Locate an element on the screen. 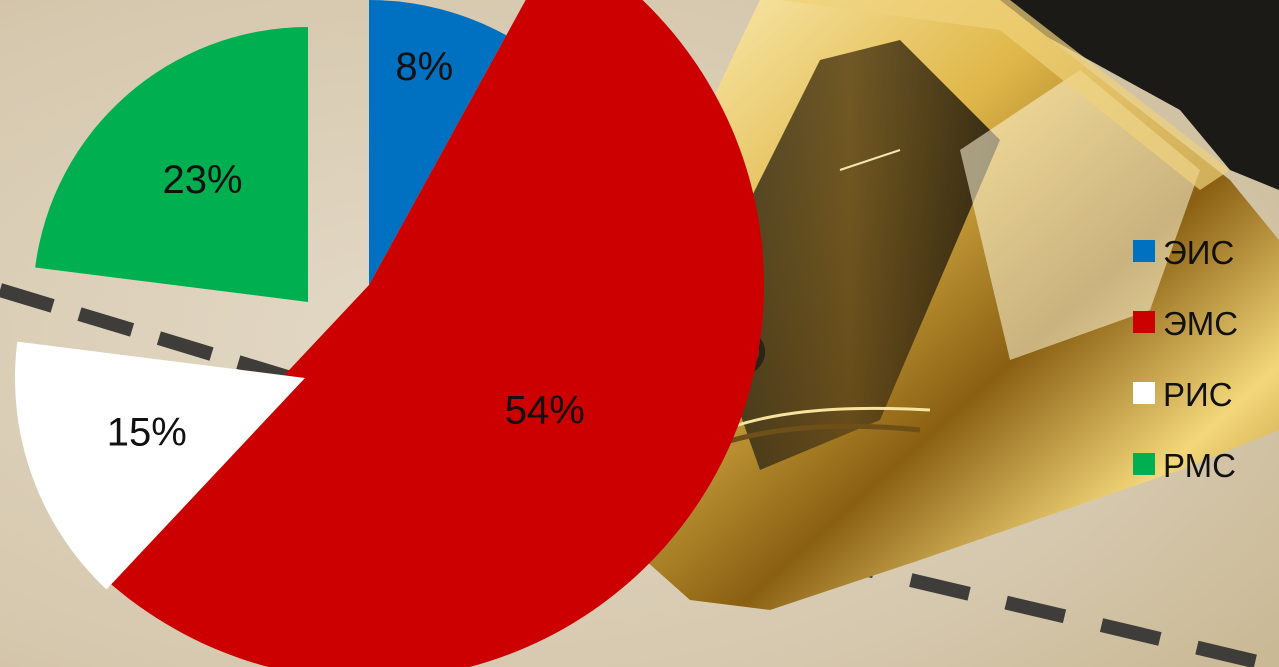 Image resolution: width=1279 pixels, height=667 pixels. legend-swatch-ris is located at coordinates (1144, 393).